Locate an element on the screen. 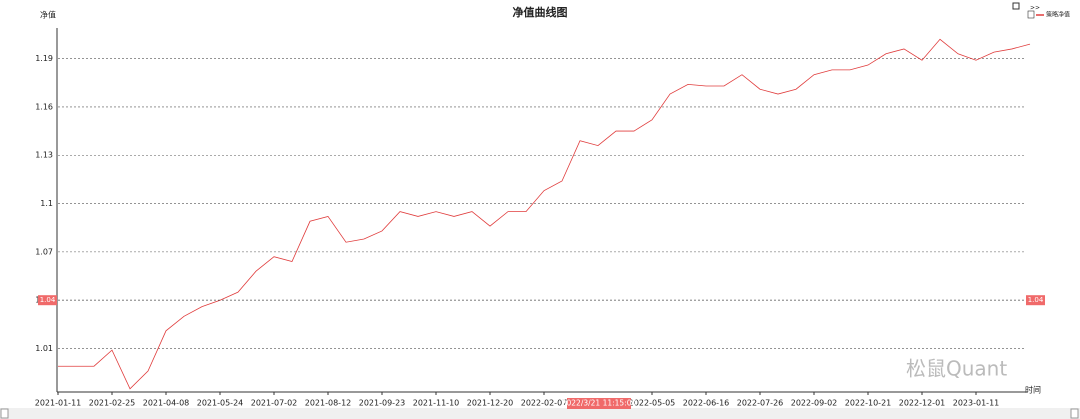 The image size is (1080, 419). y-tick-label: 1.07 is located at coordinates (44, 251).